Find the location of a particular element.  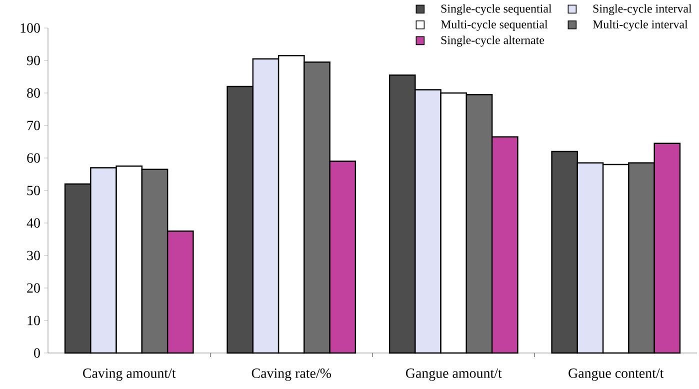

y-tick-label: 50 is located at coordinates (33, 191).